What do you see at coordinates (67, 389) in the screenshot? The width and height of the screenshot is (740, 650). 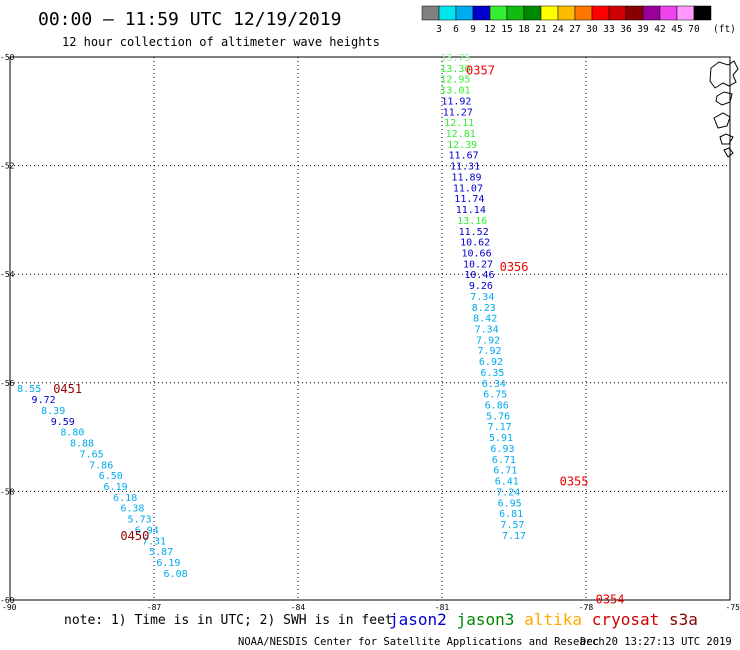 I see `pass-time-label: 0451` at bounding box center [67, 389].